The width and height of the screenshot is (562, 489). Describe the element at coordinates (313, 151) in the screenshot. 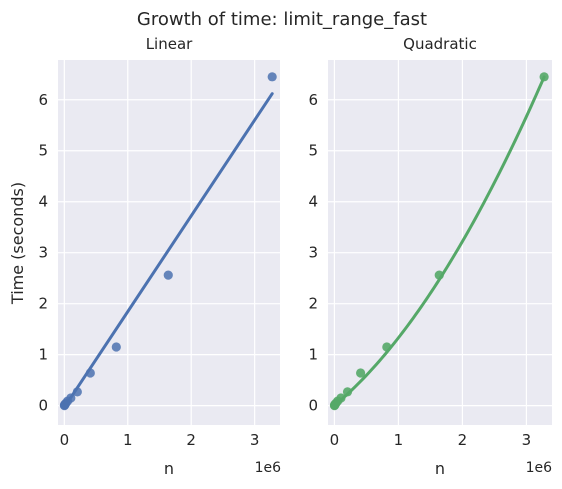

I see `quadratic-y-tick-label: 5` at that location.